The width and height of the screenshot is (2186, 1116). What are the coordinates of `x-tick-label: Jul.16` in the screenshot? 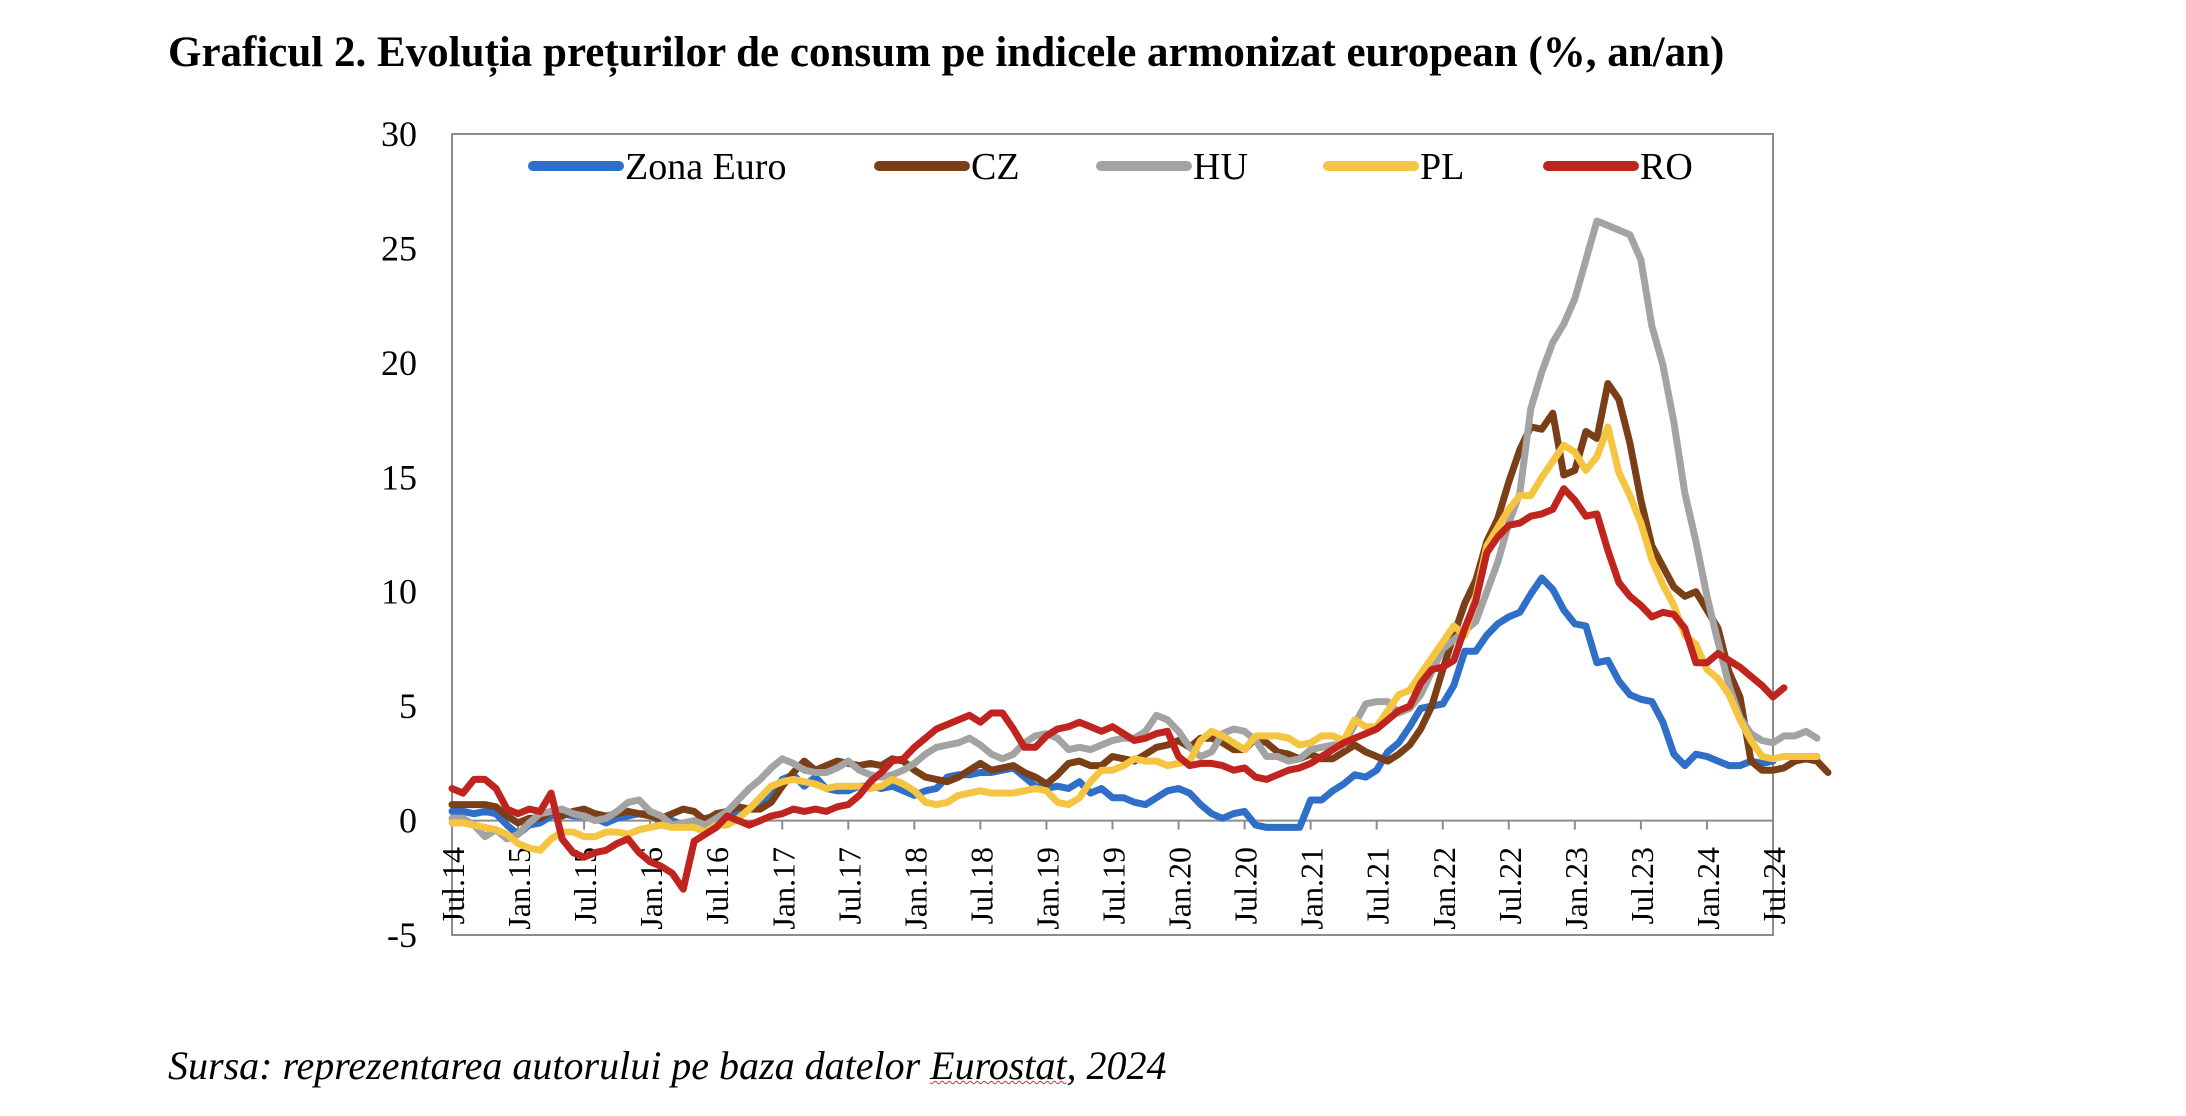 It's located at (717, 885).